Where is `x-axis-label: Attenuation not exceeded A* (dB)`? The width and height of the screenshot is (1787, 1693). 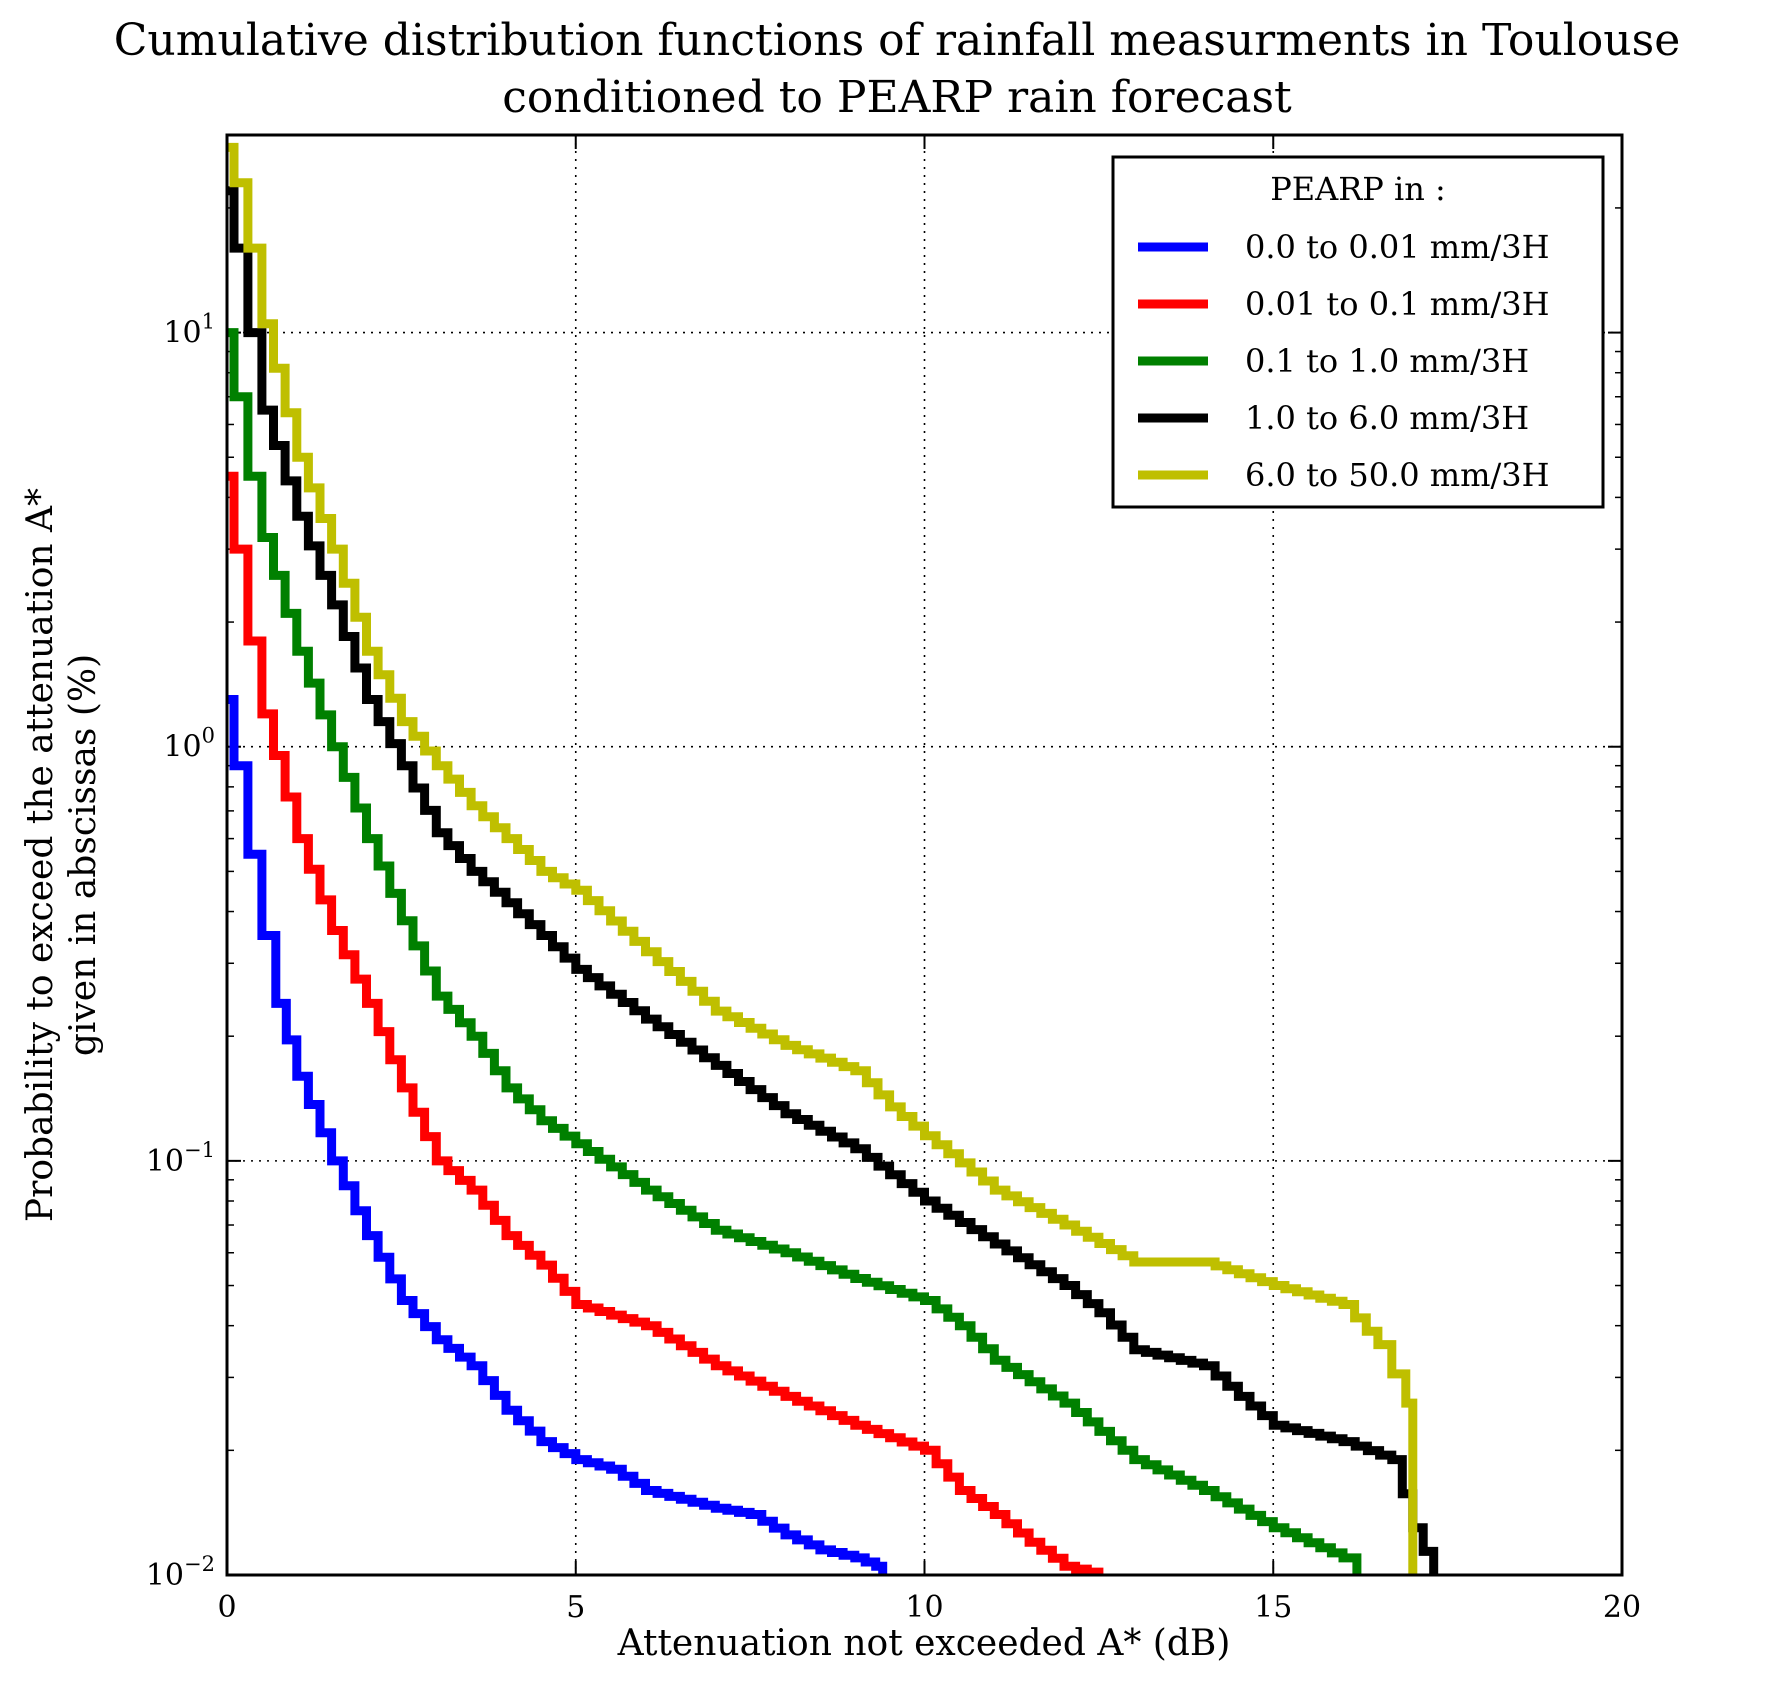
x-axis-label: Attenuation not exceeded A* (dB) is located at coordinates (924, 1643).